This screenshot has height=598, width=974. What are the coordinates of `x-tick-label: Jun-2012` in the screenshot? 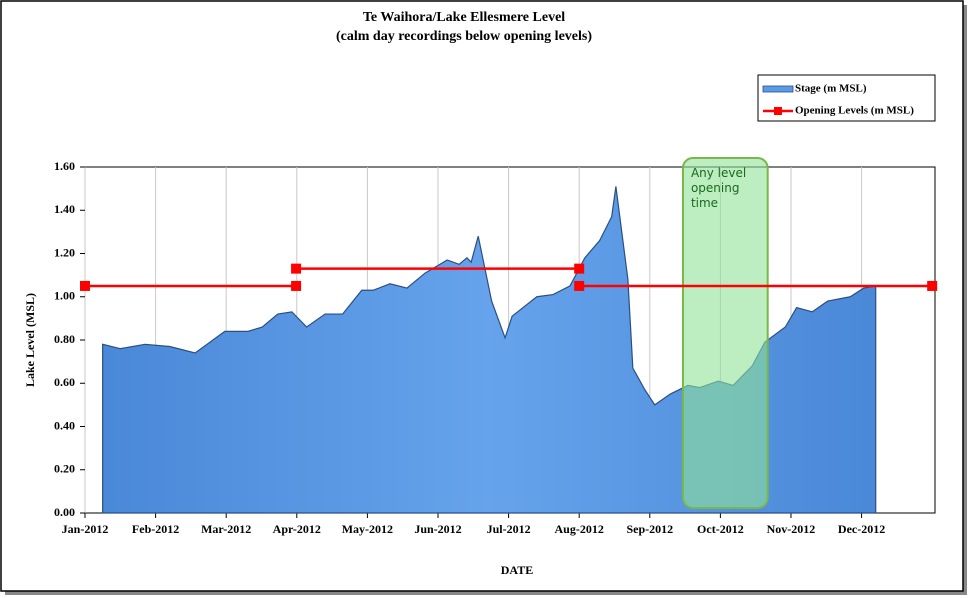 It's located at (437, 529).